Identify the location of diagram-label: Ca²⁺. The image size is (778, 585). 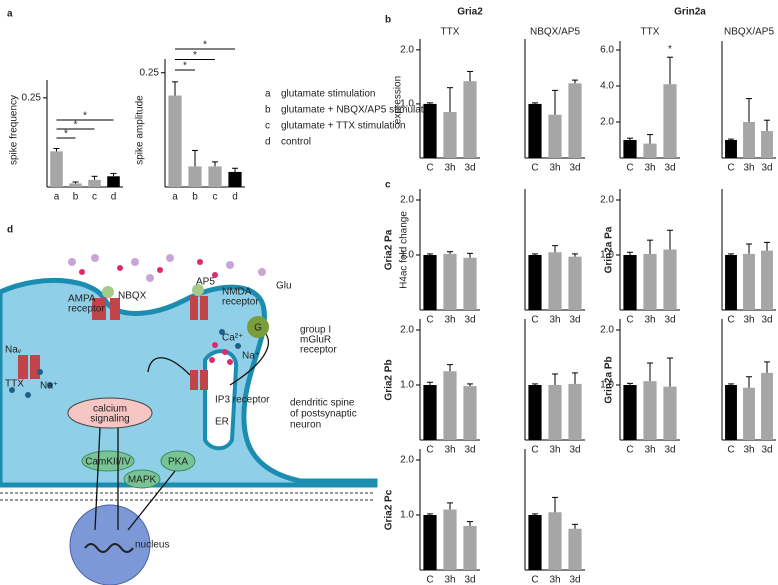
(232, 338).